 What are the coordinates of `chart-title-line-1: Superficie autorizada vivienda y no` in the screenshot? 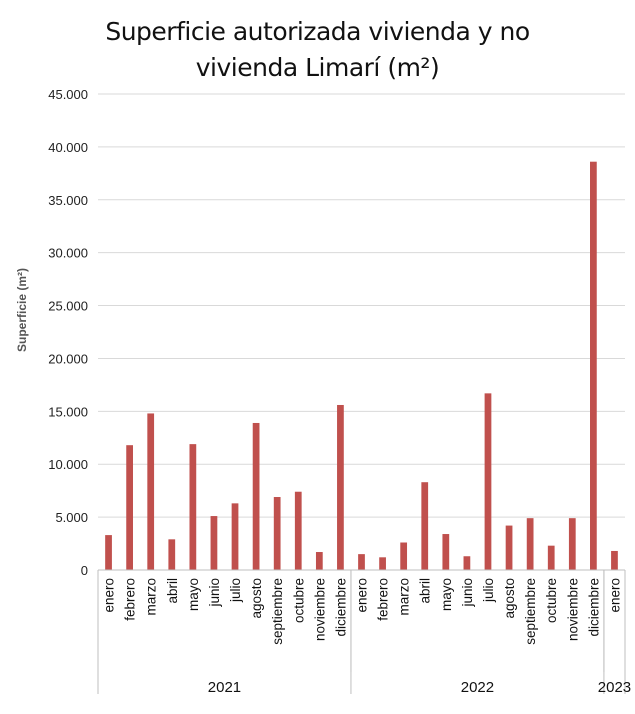 It's located at (317, 31).